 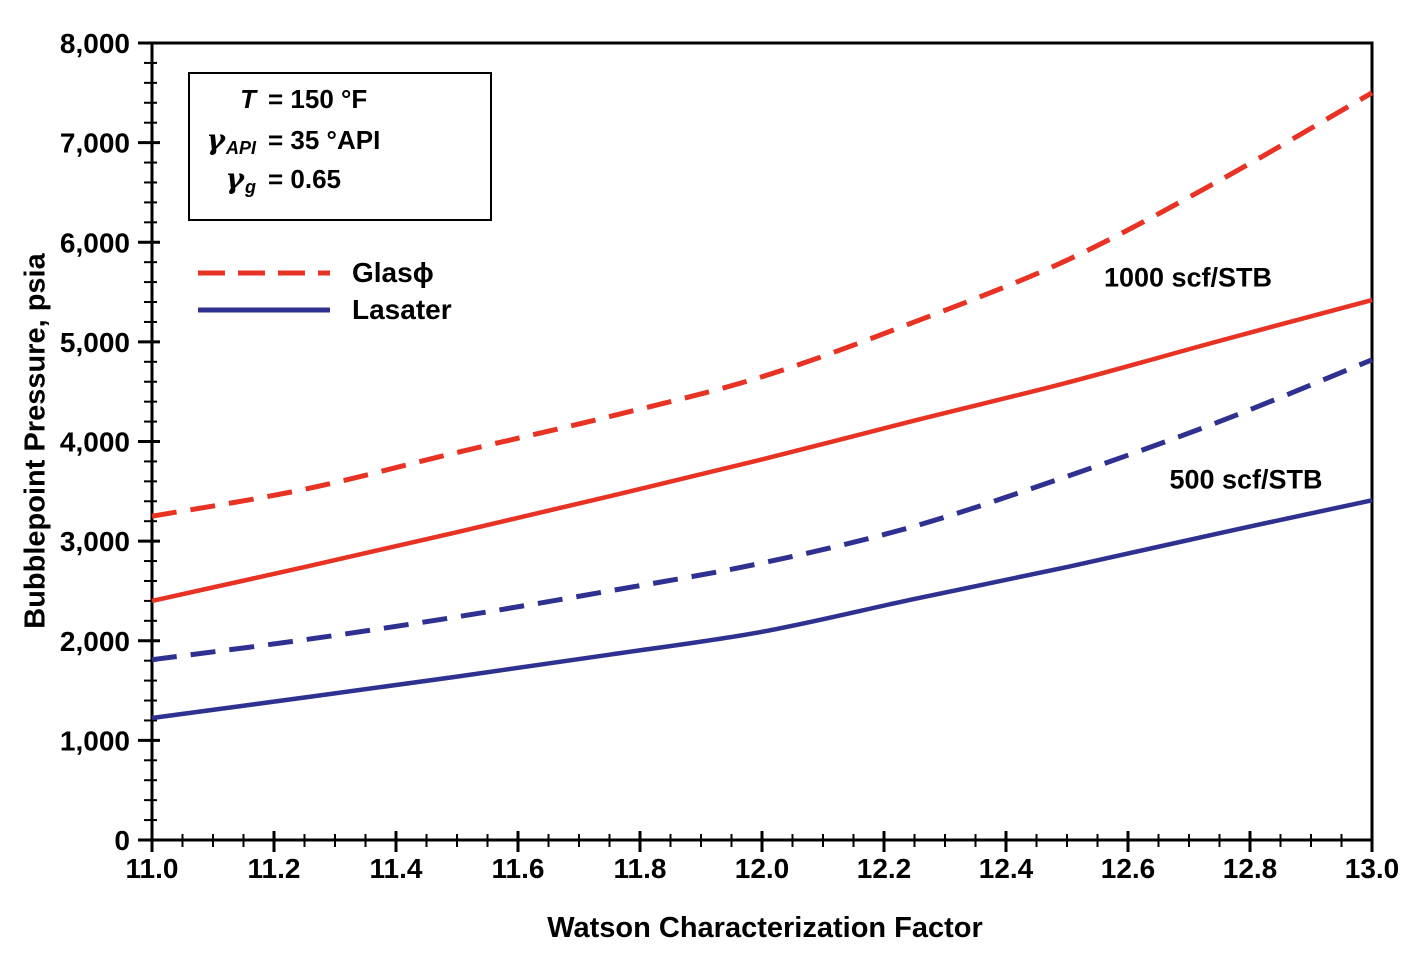 What do you see at coordinates (95, 442) in the screenshot?
I see `y-tick-label: 4,000` at bounding box center [95, 442].